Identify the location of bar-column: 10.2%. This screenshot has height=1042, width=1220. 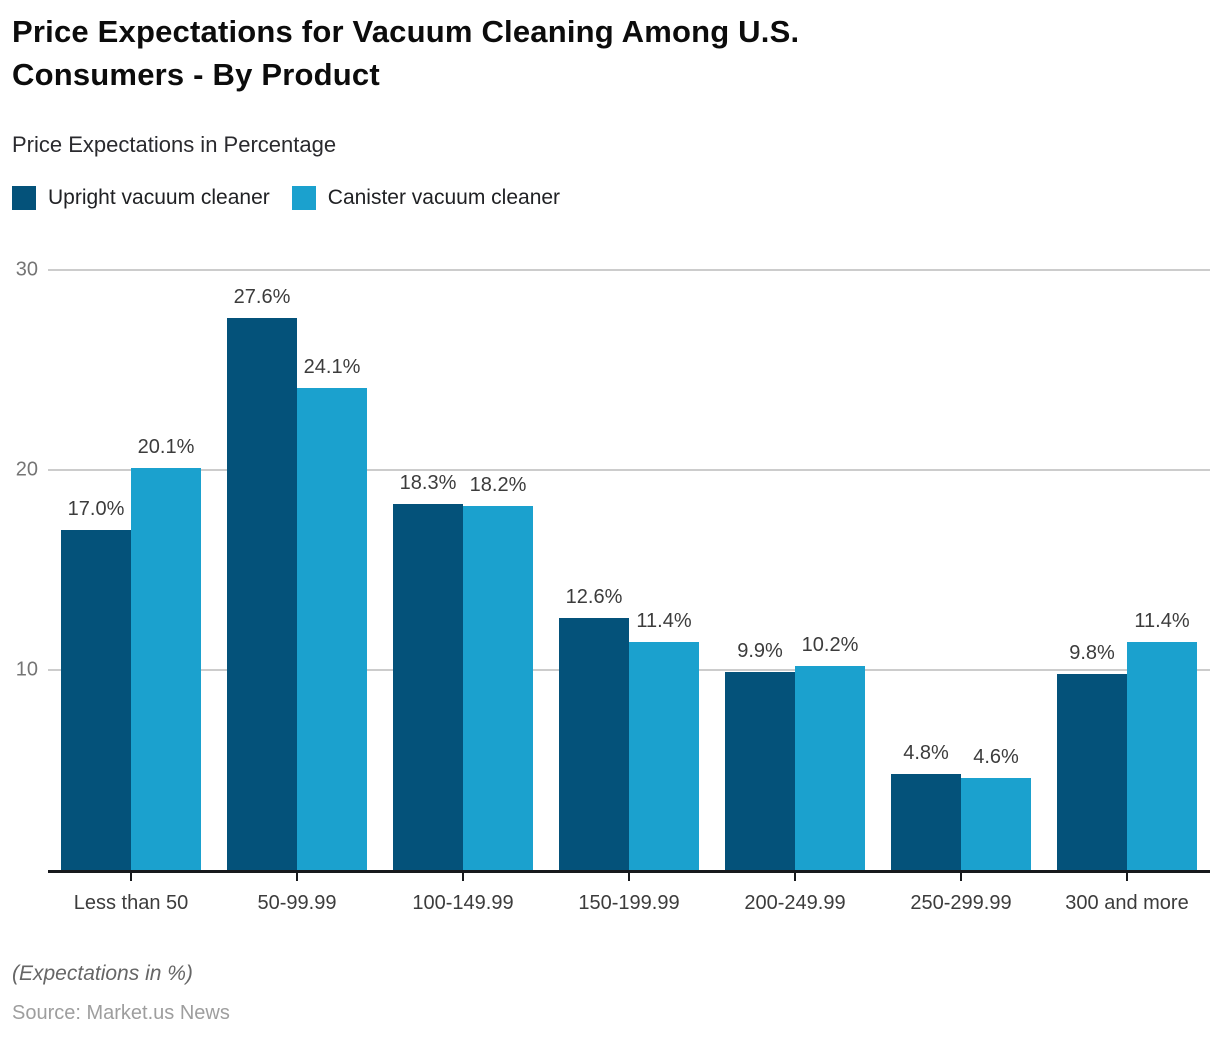
(830, 570).